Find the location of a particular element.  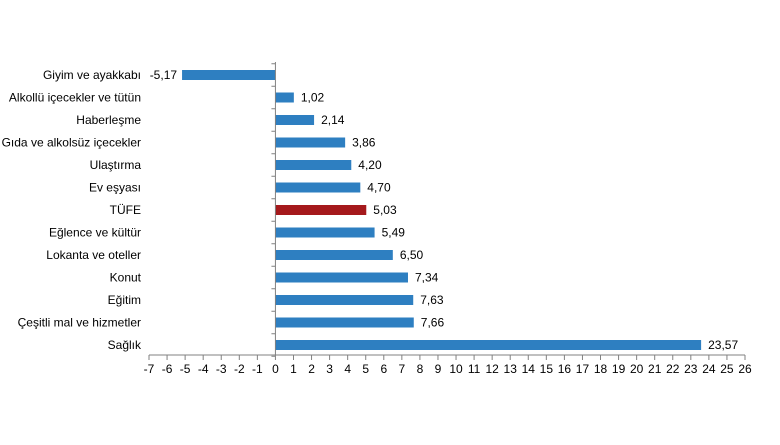

x-tick-label-19: 12 is located at coordinates (492, 369).